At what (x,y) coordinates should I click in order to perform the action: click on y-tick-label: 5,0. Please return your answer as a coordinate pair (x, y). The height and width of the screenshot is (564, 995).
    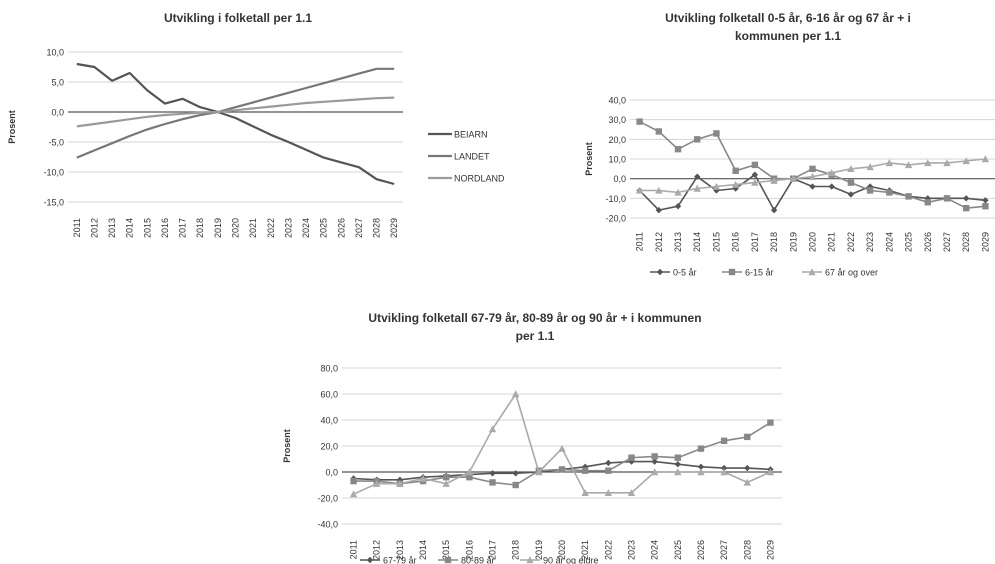
    Looking at the image, I should click on (57, 83).